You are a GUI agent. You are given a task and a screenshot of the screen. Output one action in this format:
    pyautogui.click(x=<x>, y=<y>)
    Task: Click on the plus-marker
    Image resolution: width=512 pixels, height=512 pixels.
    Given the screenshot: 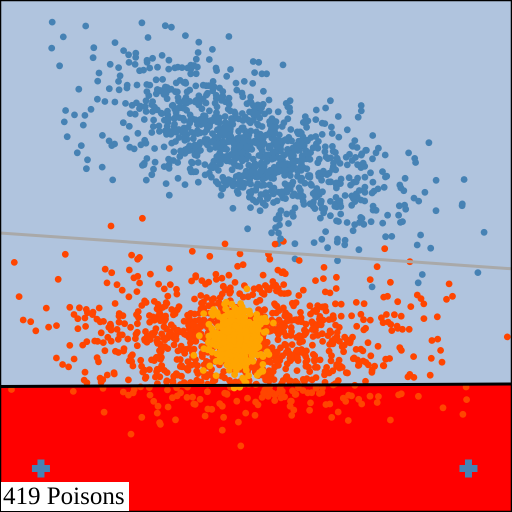 What is the action you would take?
    pyautogui.click(x=468, y=468)
    